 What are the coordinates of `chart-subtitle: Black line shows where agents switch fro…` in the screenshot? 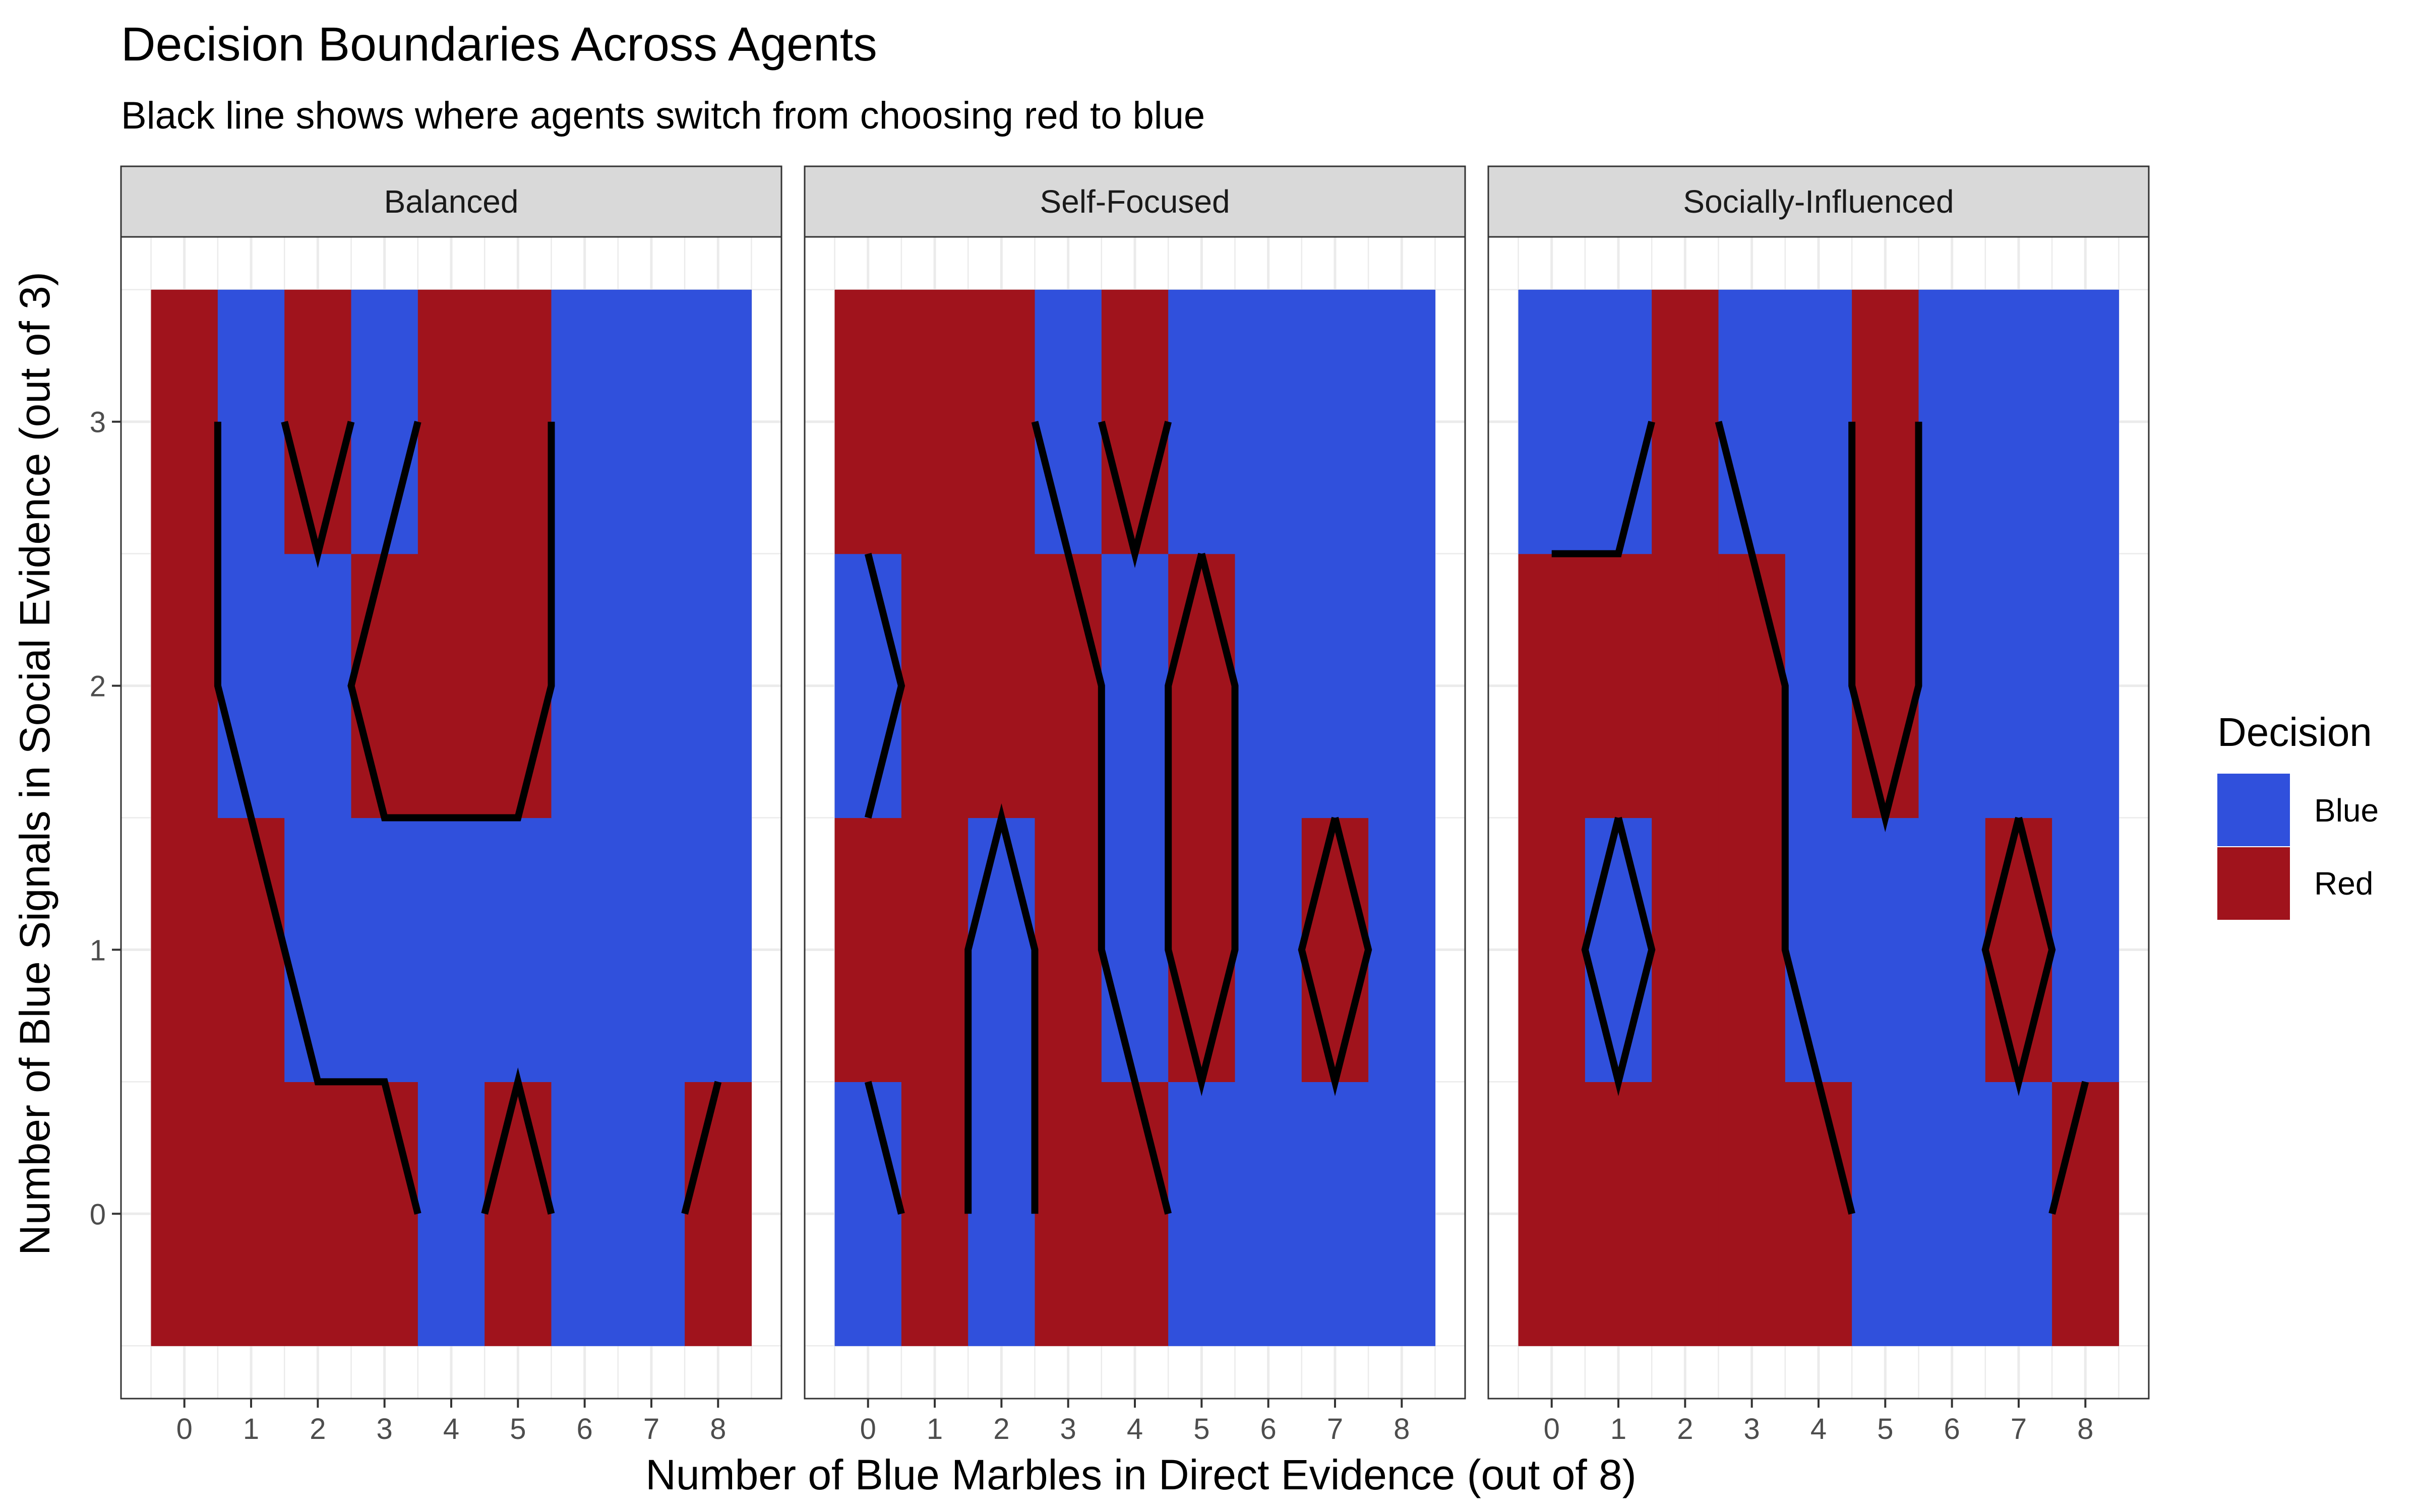 It's located at (663, 116).